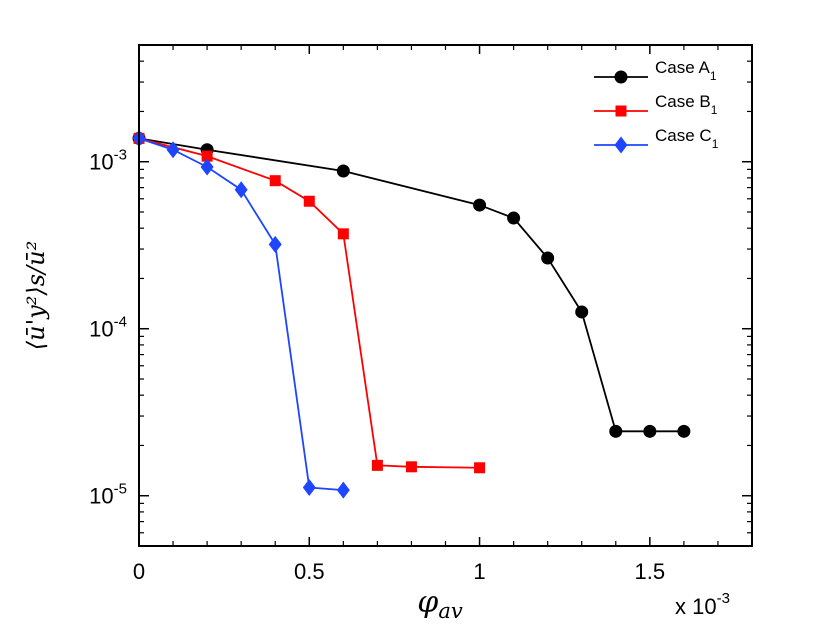  Describe the element at coordinates (108, 328) in the screenshot. I see `y-tick-label: 10⁻⁴` at that location.